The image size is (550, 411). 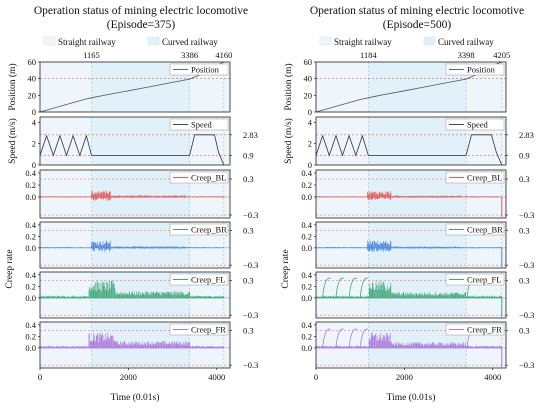 What do you see at coordinates (141, 351) in the screenshot?
I see `panel-creep_FR: 0.40.2 0.0 0.3 −0.3 Creep_FR 0 2000 4000` at bounding box center [141, 351].